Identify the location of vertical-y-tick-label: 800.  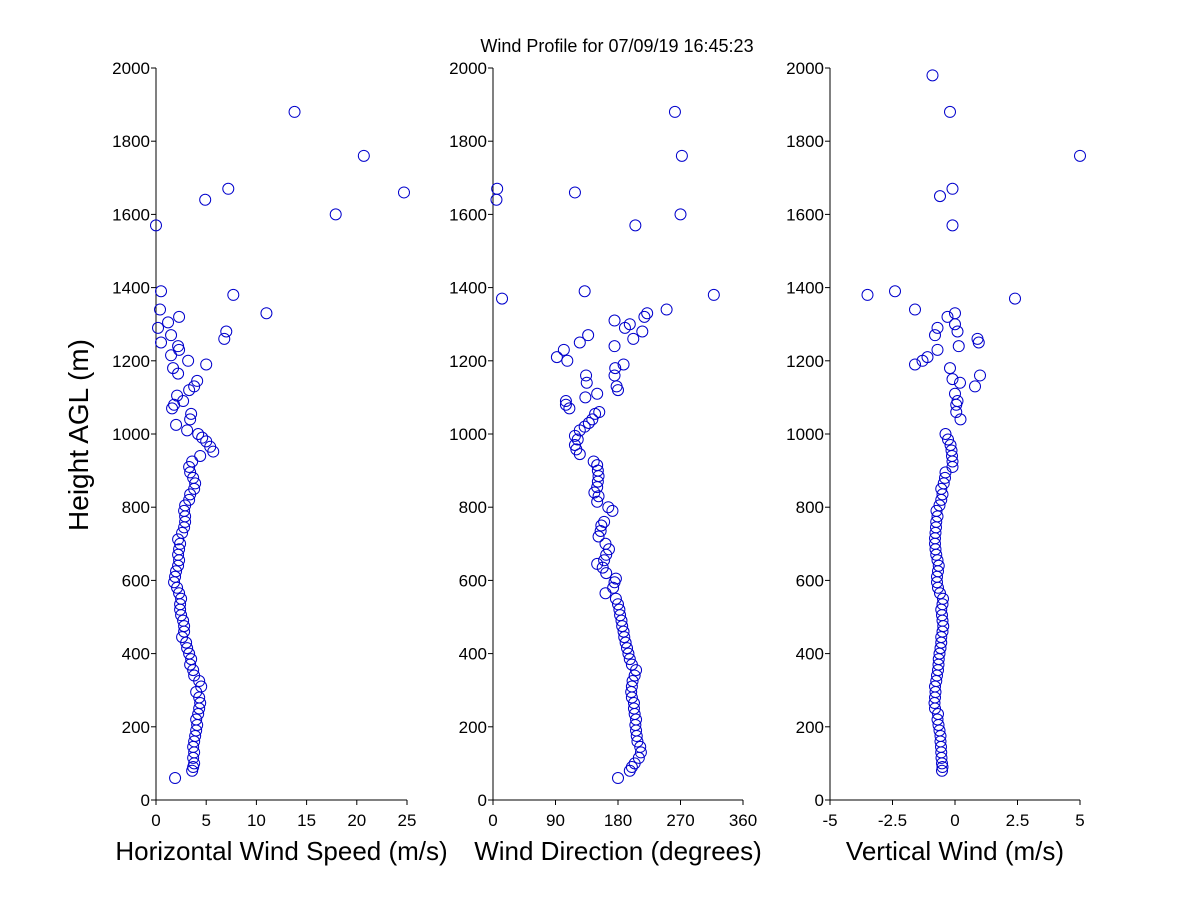
(810, 507).